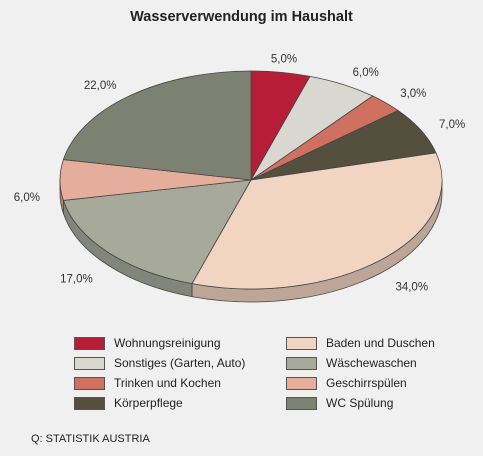 This screenshot has width=483, height=456. Describe the element at coordinates (284, 60) in the screenshot. I see `slice-value-label: 5,0%` at that location.